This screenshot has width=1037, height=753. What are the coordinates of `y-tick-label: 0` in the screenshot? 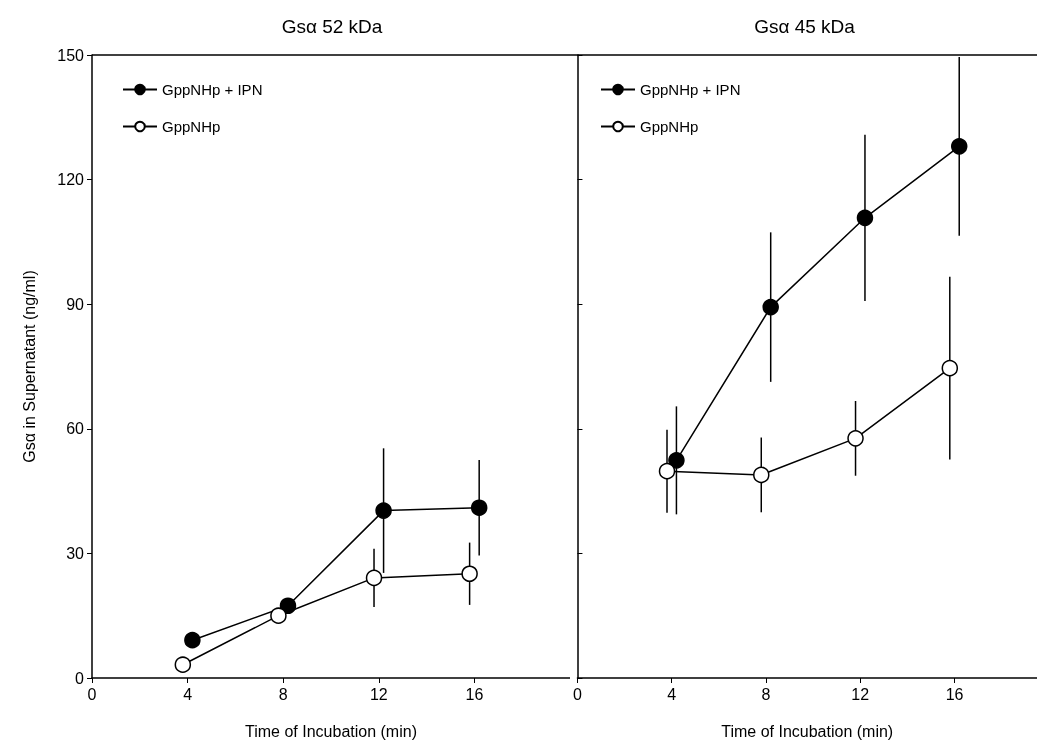 It's located at (80, 678).